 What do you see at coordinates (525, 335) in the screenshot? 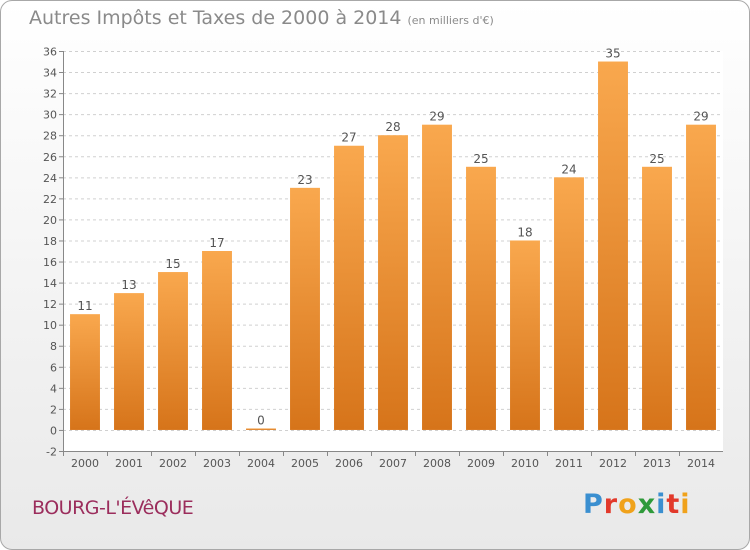
I see `bar-2010` at bounding box center [525, 335].